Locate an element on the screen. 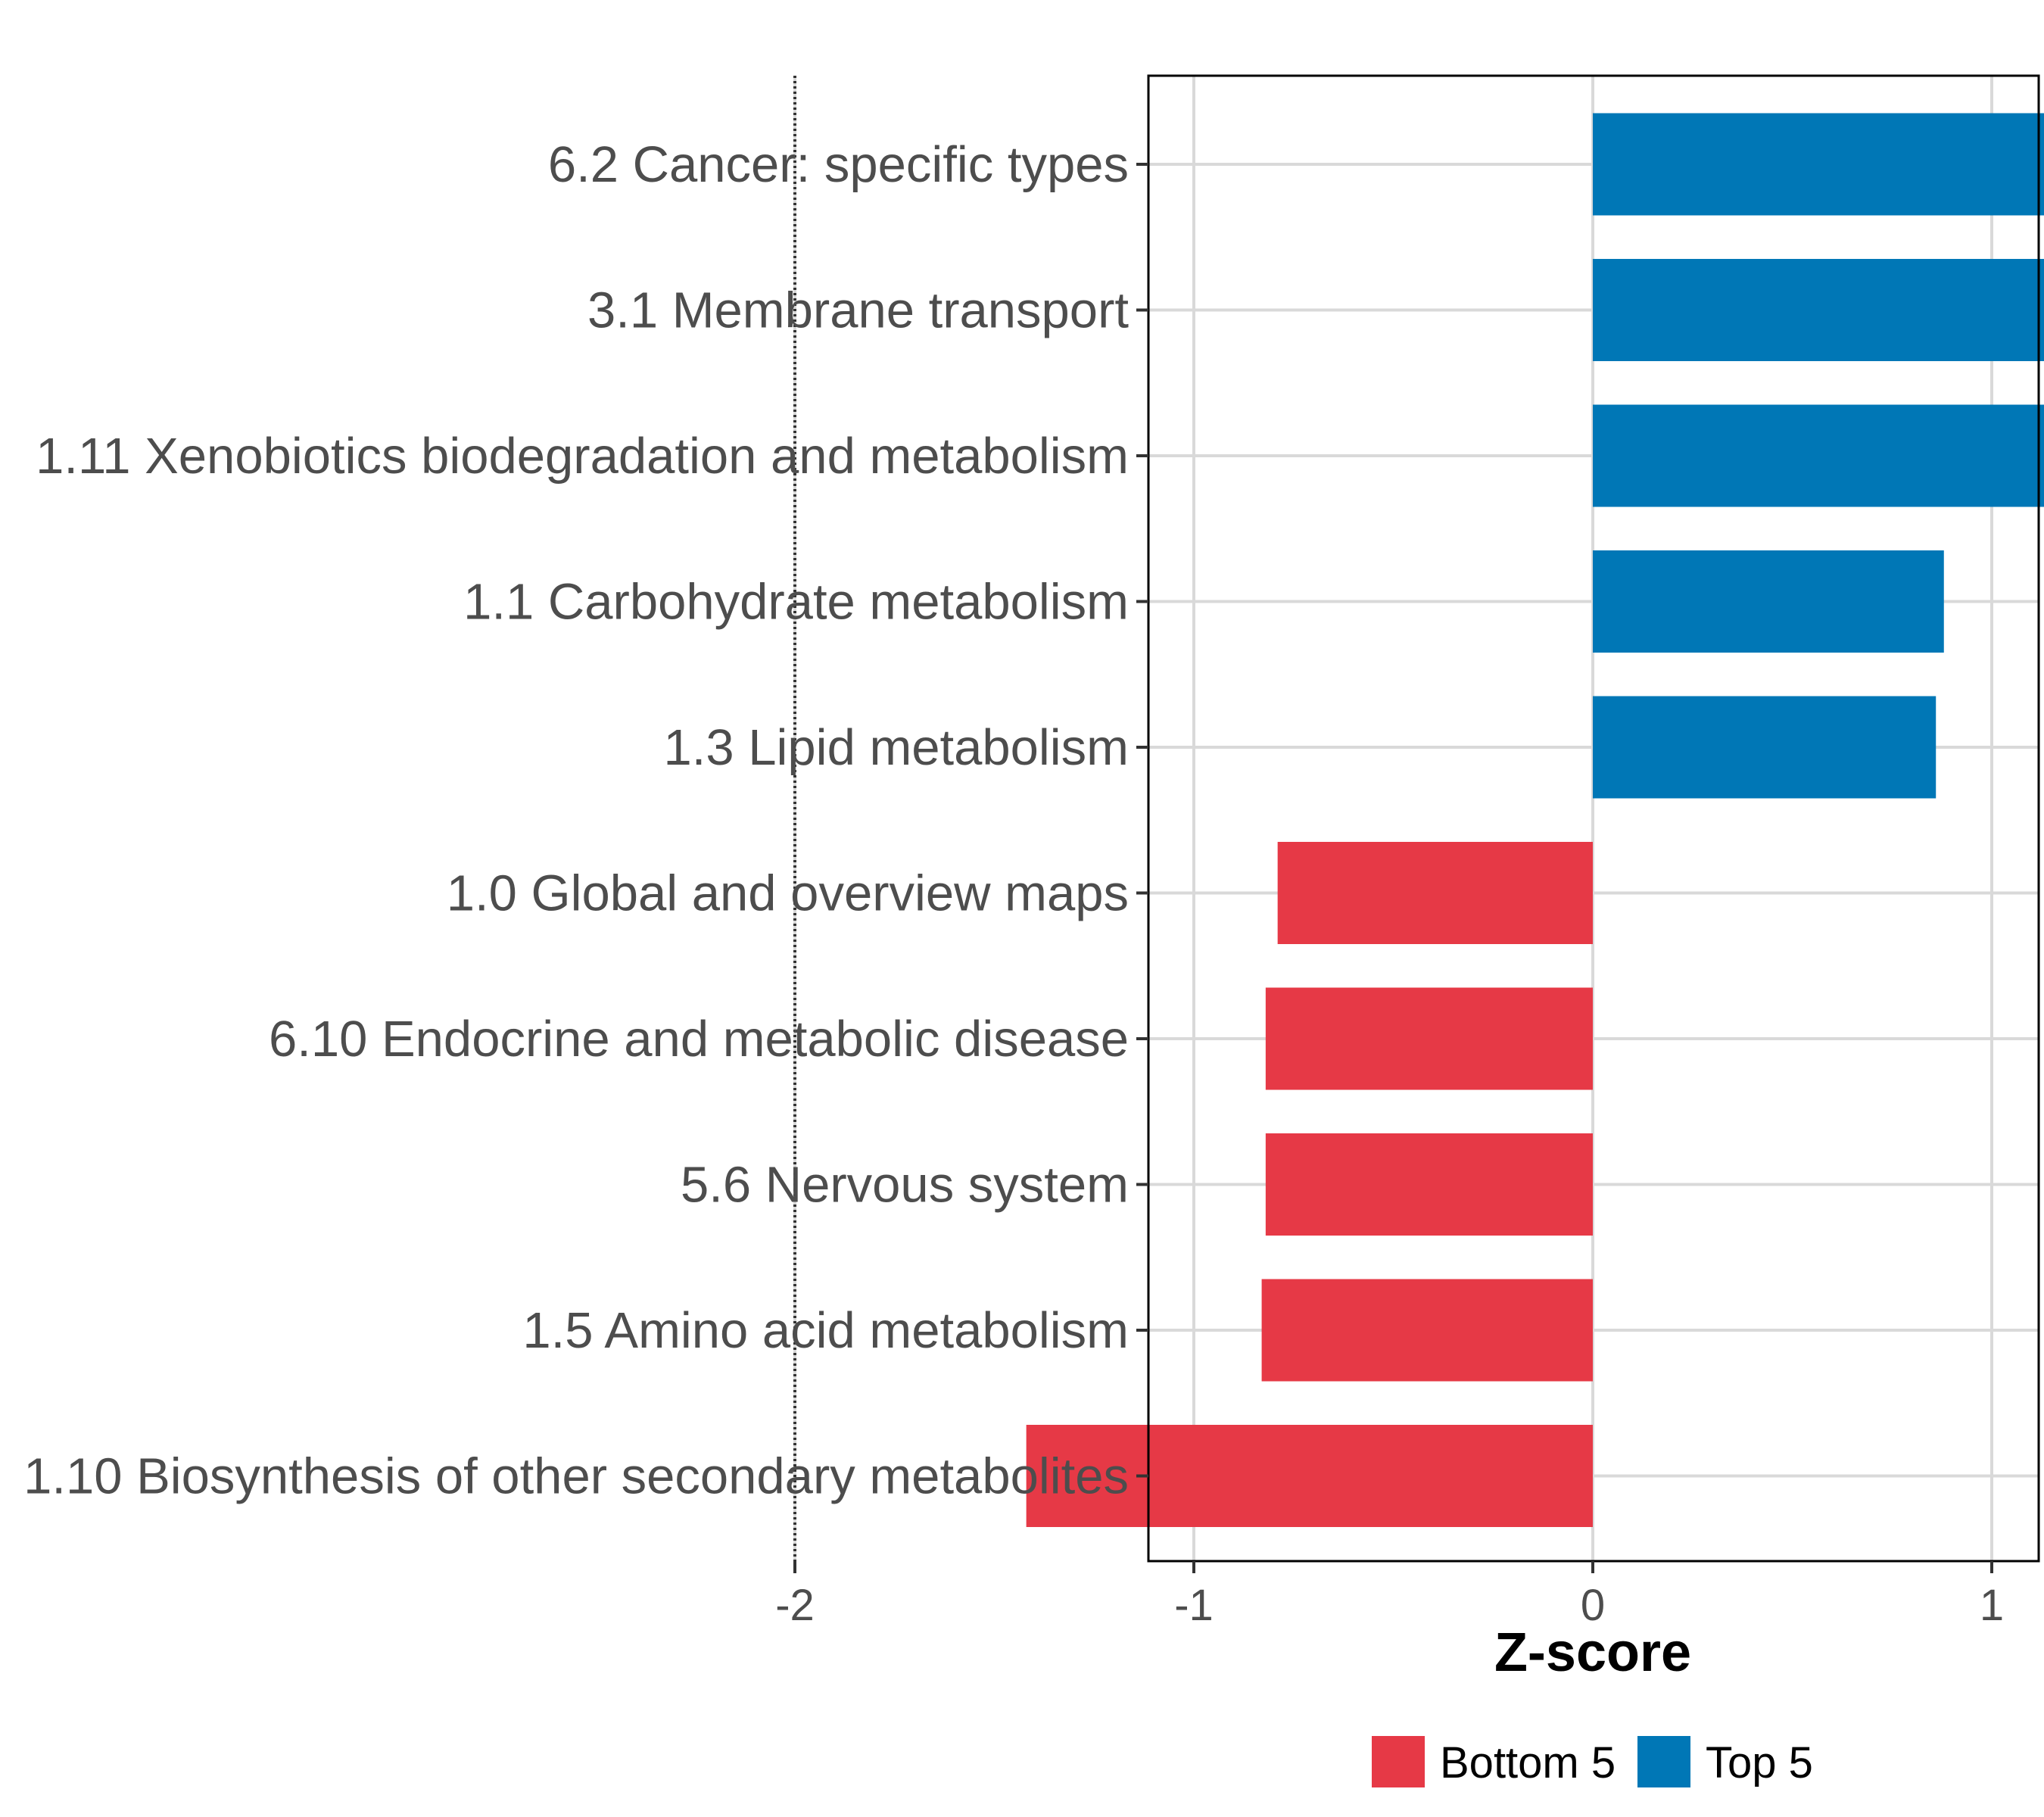 The image size is (2044, 1817). category-label: 1.5 Amino acid metabolism is located at coordinates (825, 1330).